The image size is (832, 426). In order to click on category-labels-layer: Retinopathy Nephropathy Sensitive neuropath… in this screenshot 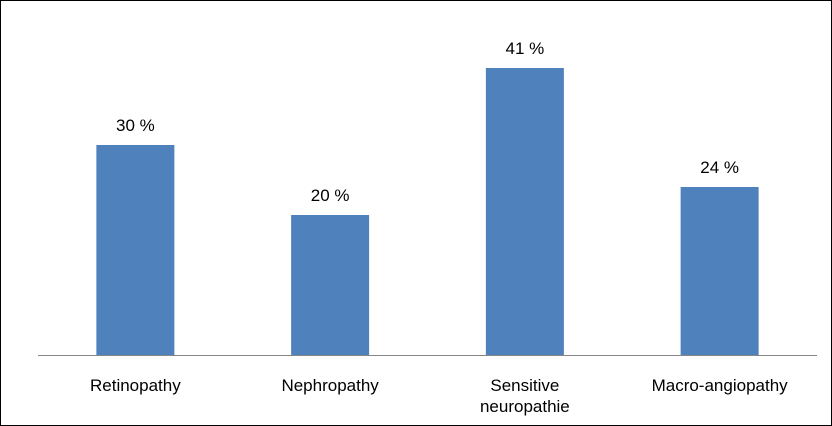, I will do `click(439, 396)`.